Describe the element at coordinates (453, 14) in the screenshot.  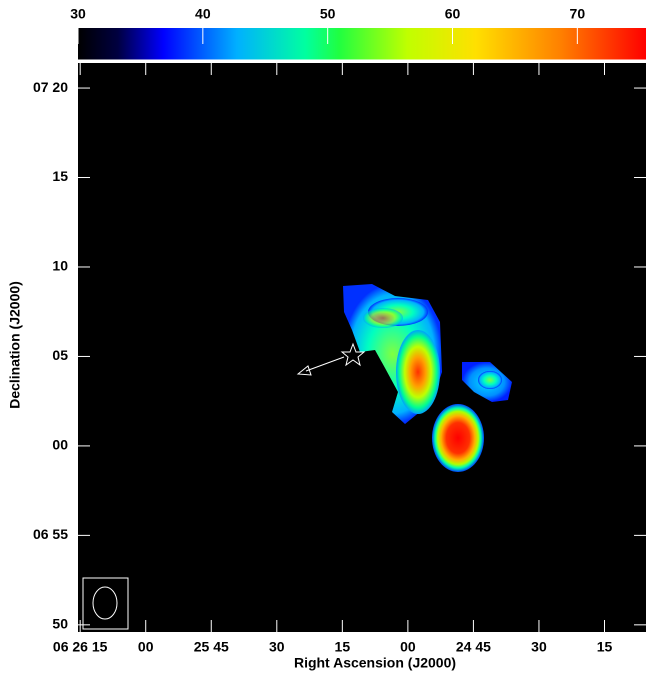
I see `colorbar-tick-label: 60` at that location.